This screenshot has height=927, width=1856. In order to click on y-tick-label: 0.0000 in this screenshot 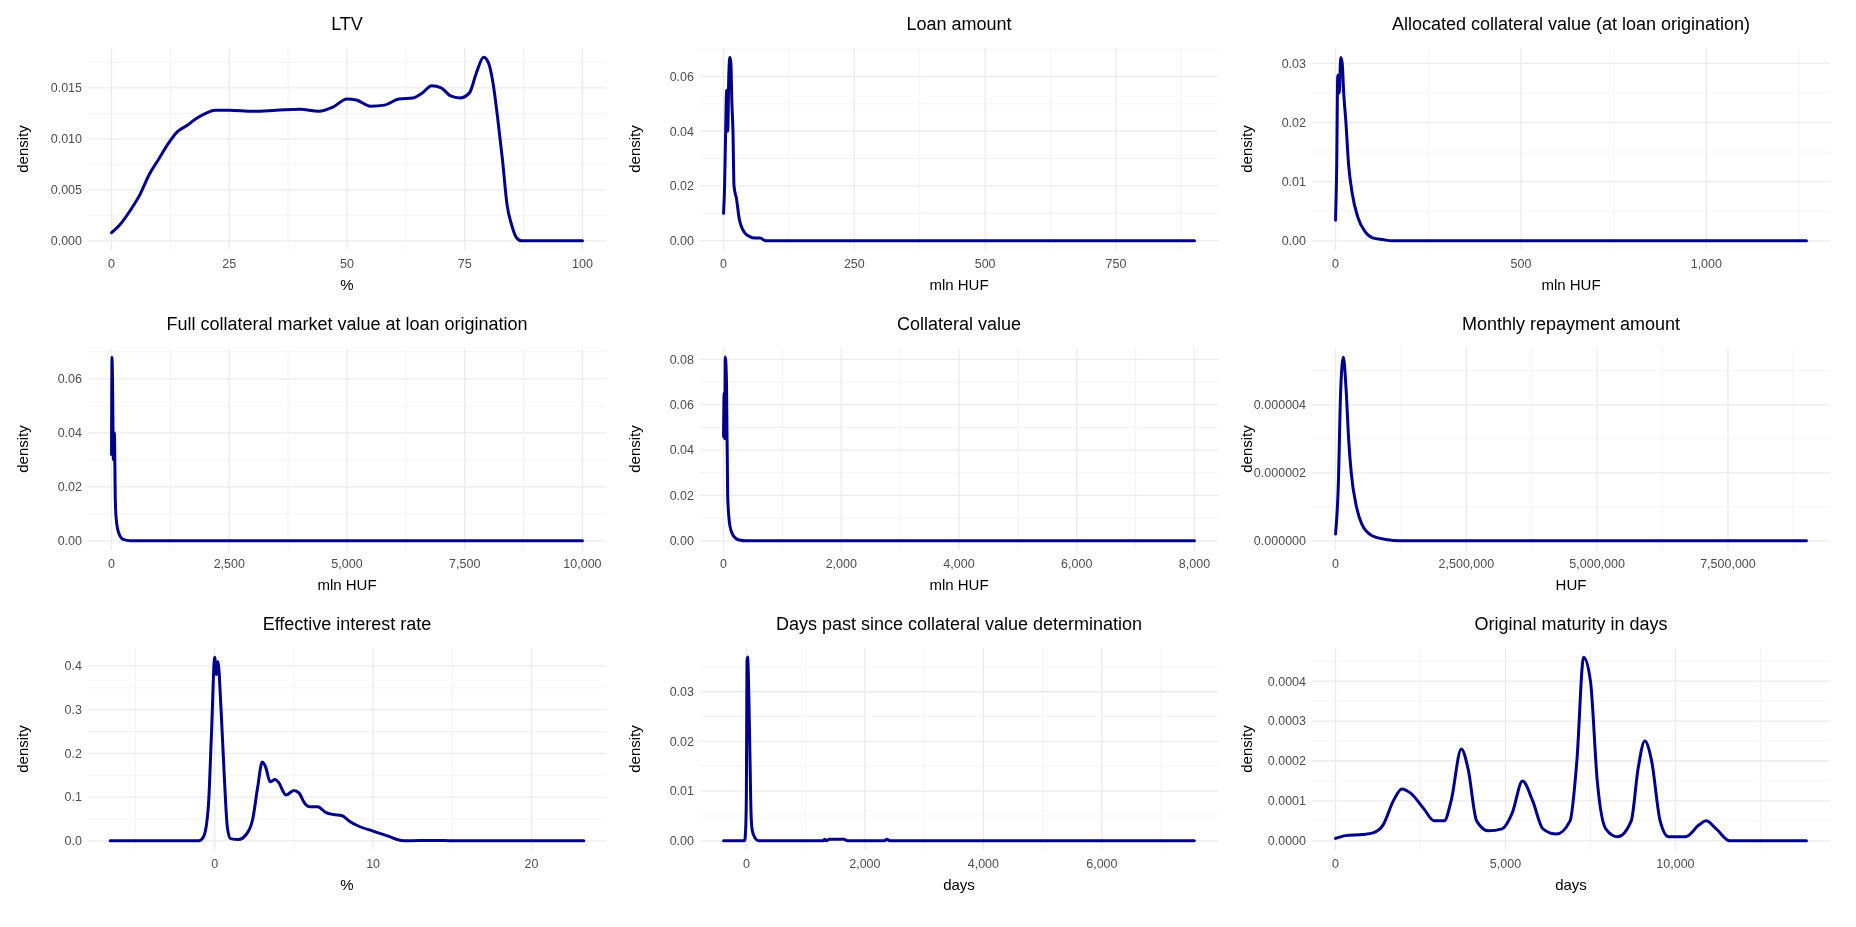, I will do `click(1287, 841)`.